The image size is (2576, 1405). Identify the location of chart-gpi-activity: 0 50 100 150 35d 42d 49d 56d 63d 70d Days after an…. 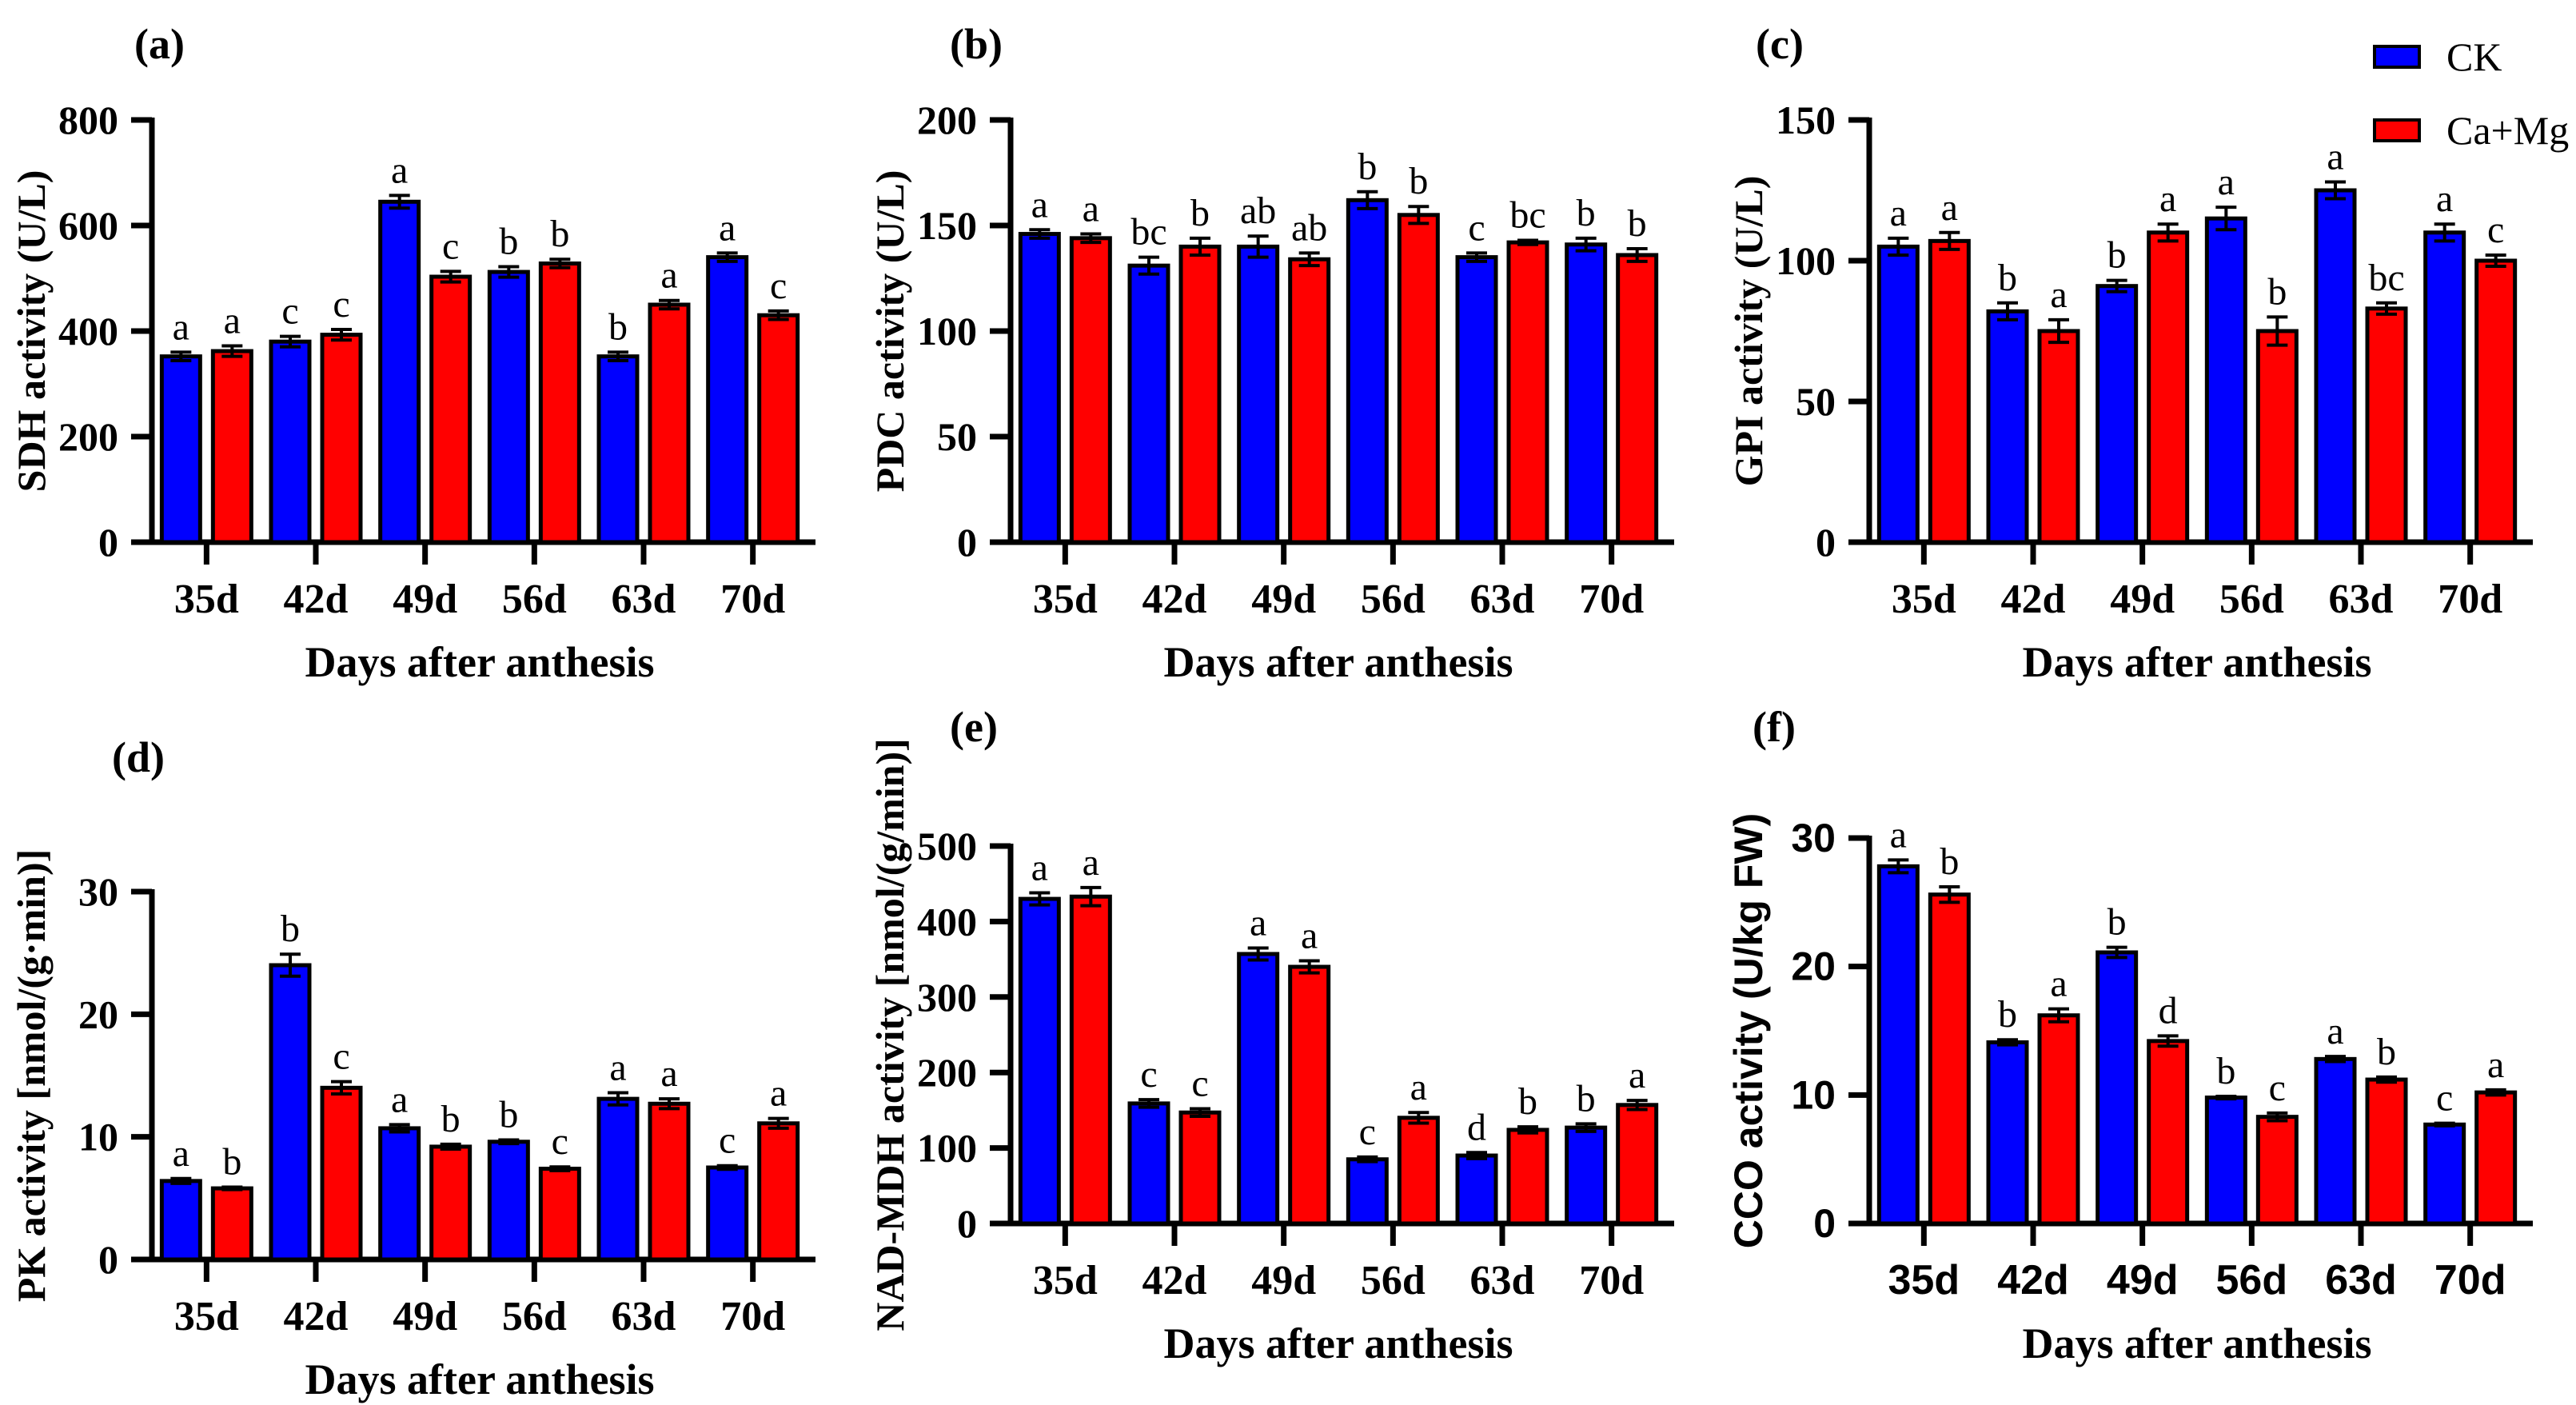
(2129, 392).